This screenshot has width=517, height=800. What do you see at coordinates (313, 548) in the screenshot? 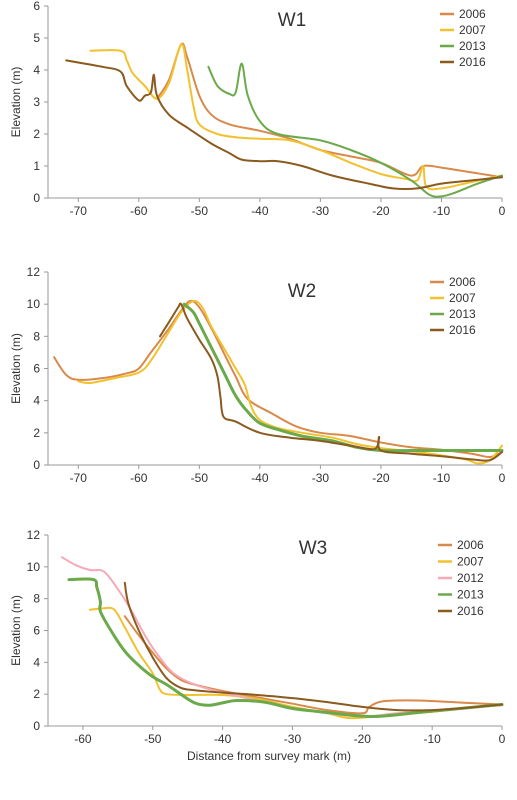
I see `chart-title: W3` at bounding box center [313, 548].